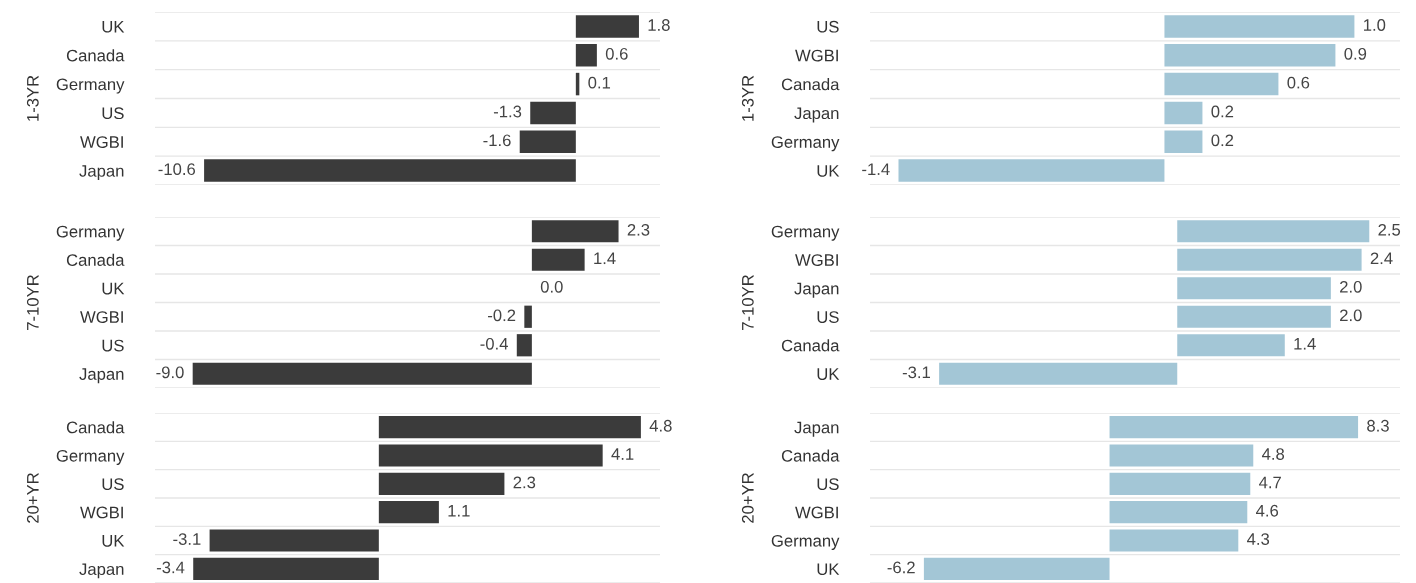 The image size is (1416, 583). Describe the element at coordinates (177, 169) in the screenshot. I see `data-label: -10.6` at that location.